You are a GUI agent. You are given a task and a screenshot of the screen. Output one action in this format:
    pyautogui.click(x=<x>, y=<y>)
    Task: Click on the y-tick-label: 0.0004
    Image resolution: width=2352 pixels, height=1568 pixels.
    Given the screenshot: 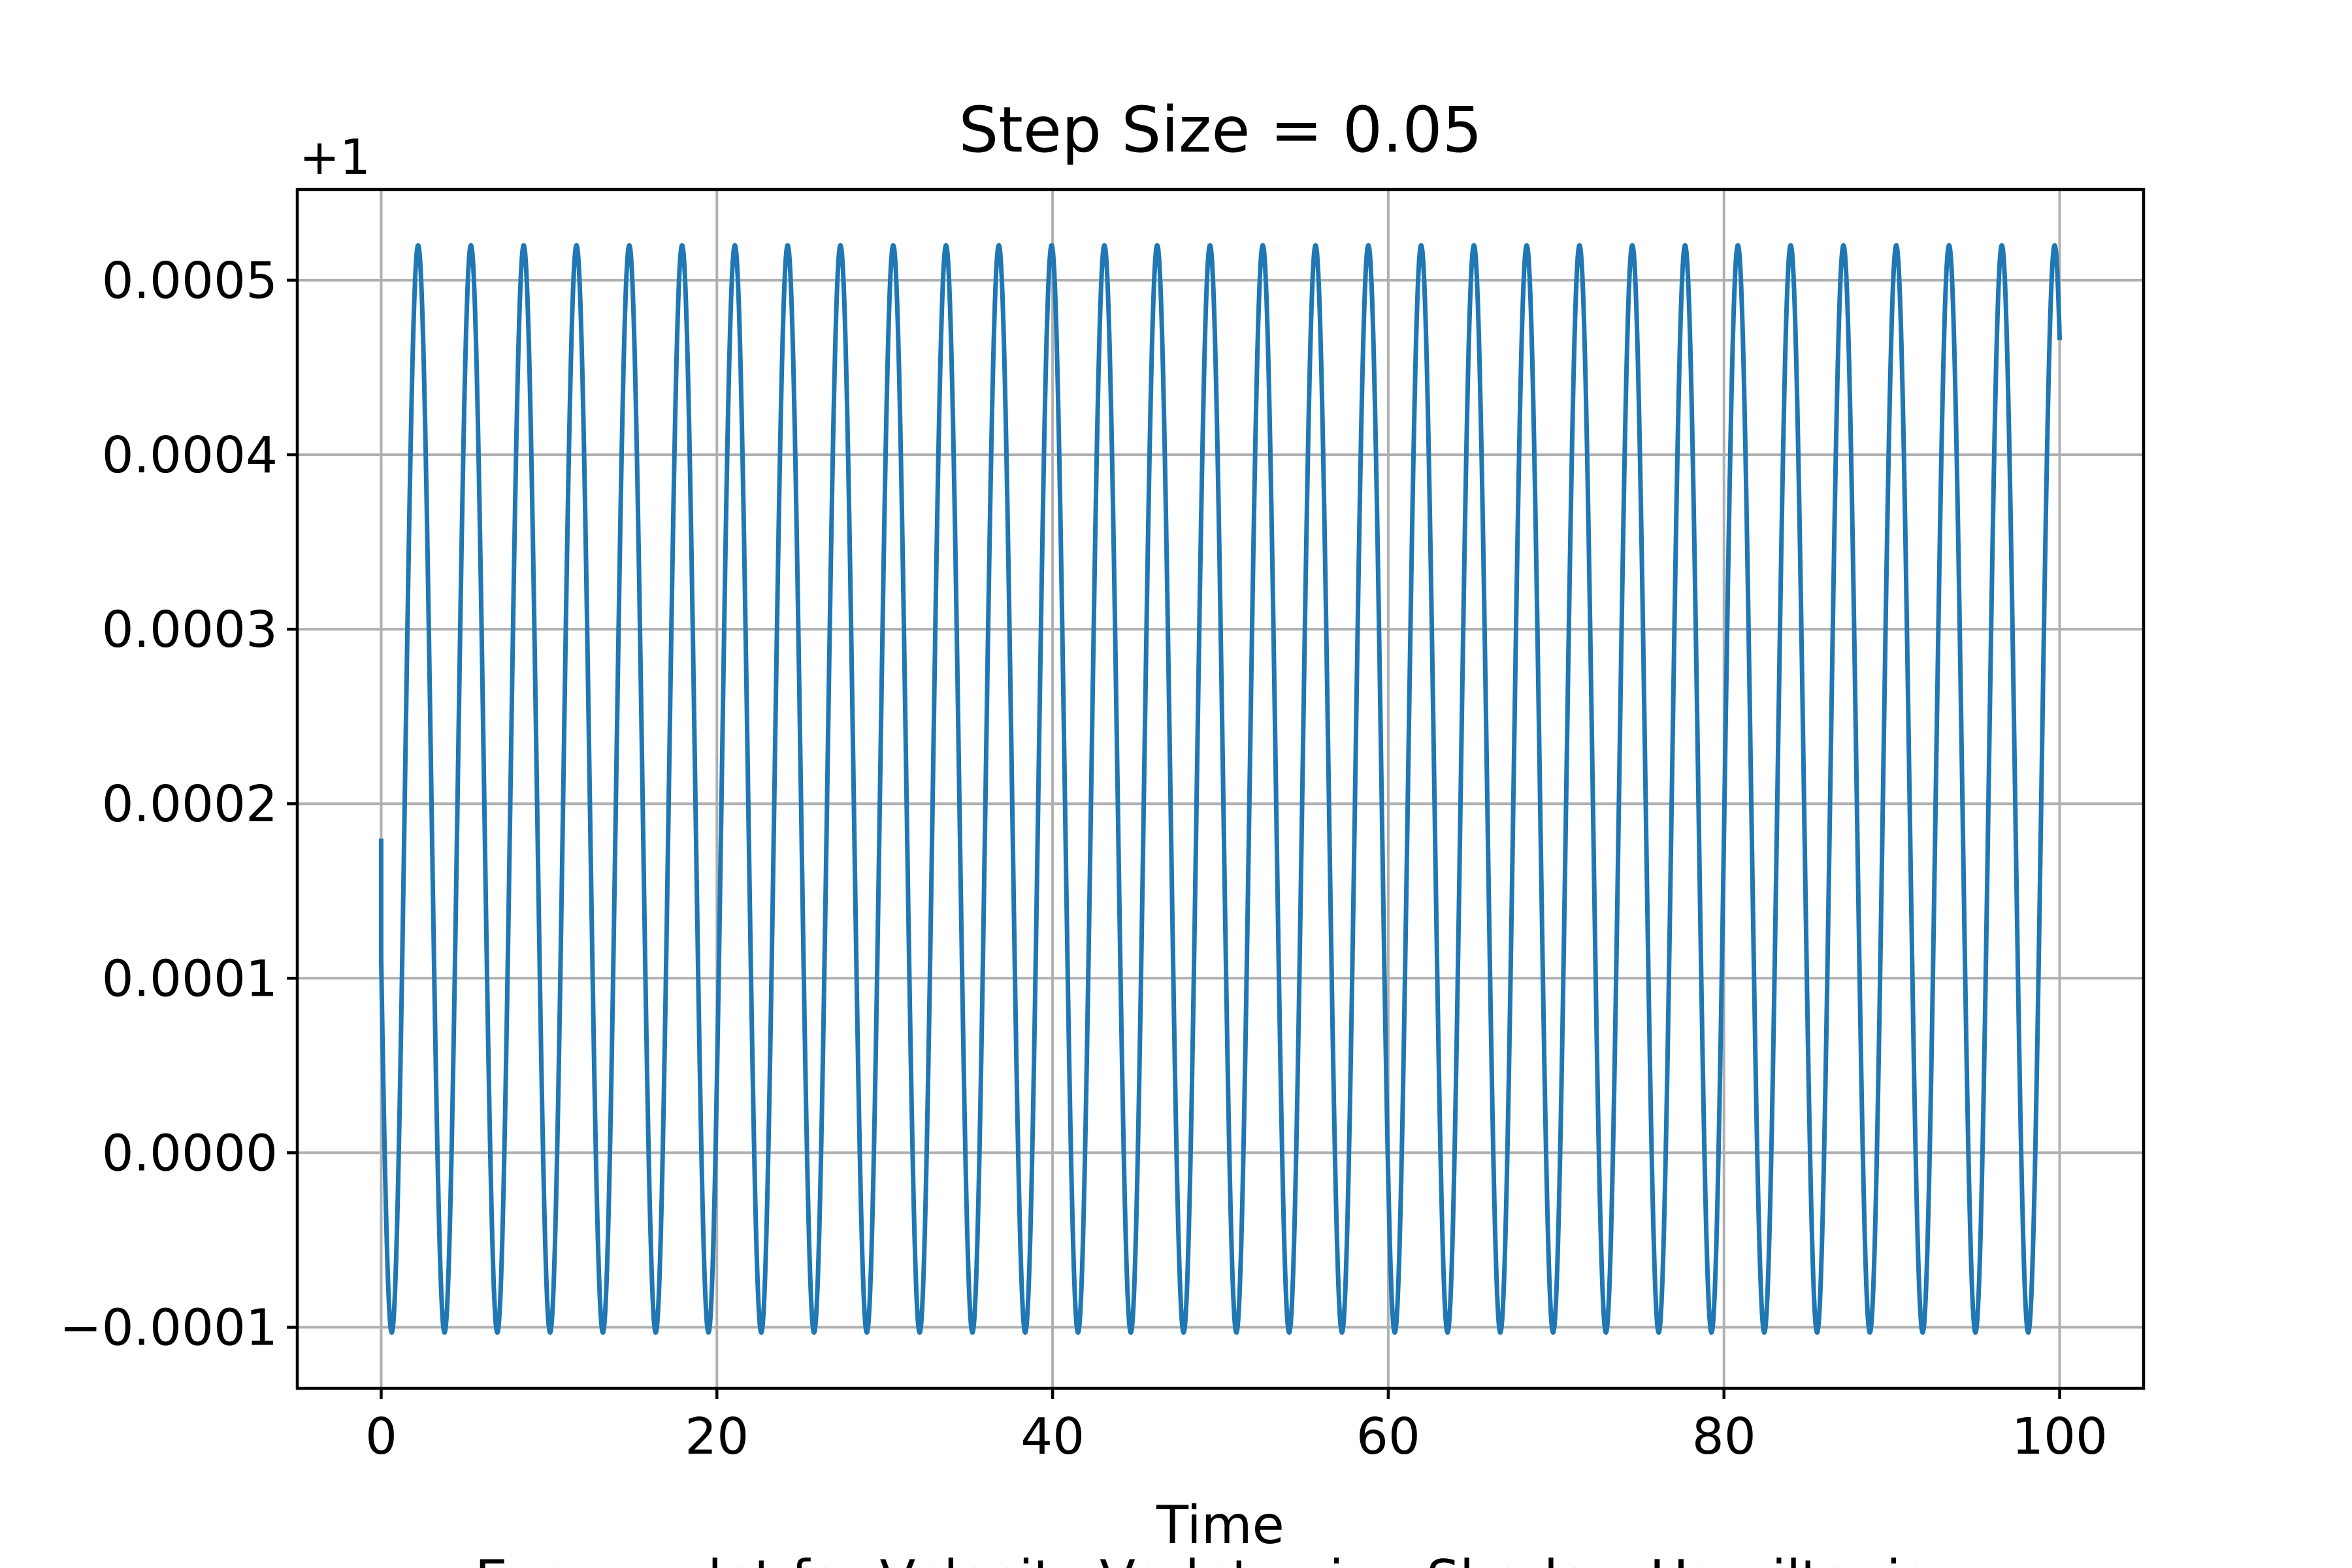 What is the action you would take?
    pyautogui.click(x=190, y=456)
    